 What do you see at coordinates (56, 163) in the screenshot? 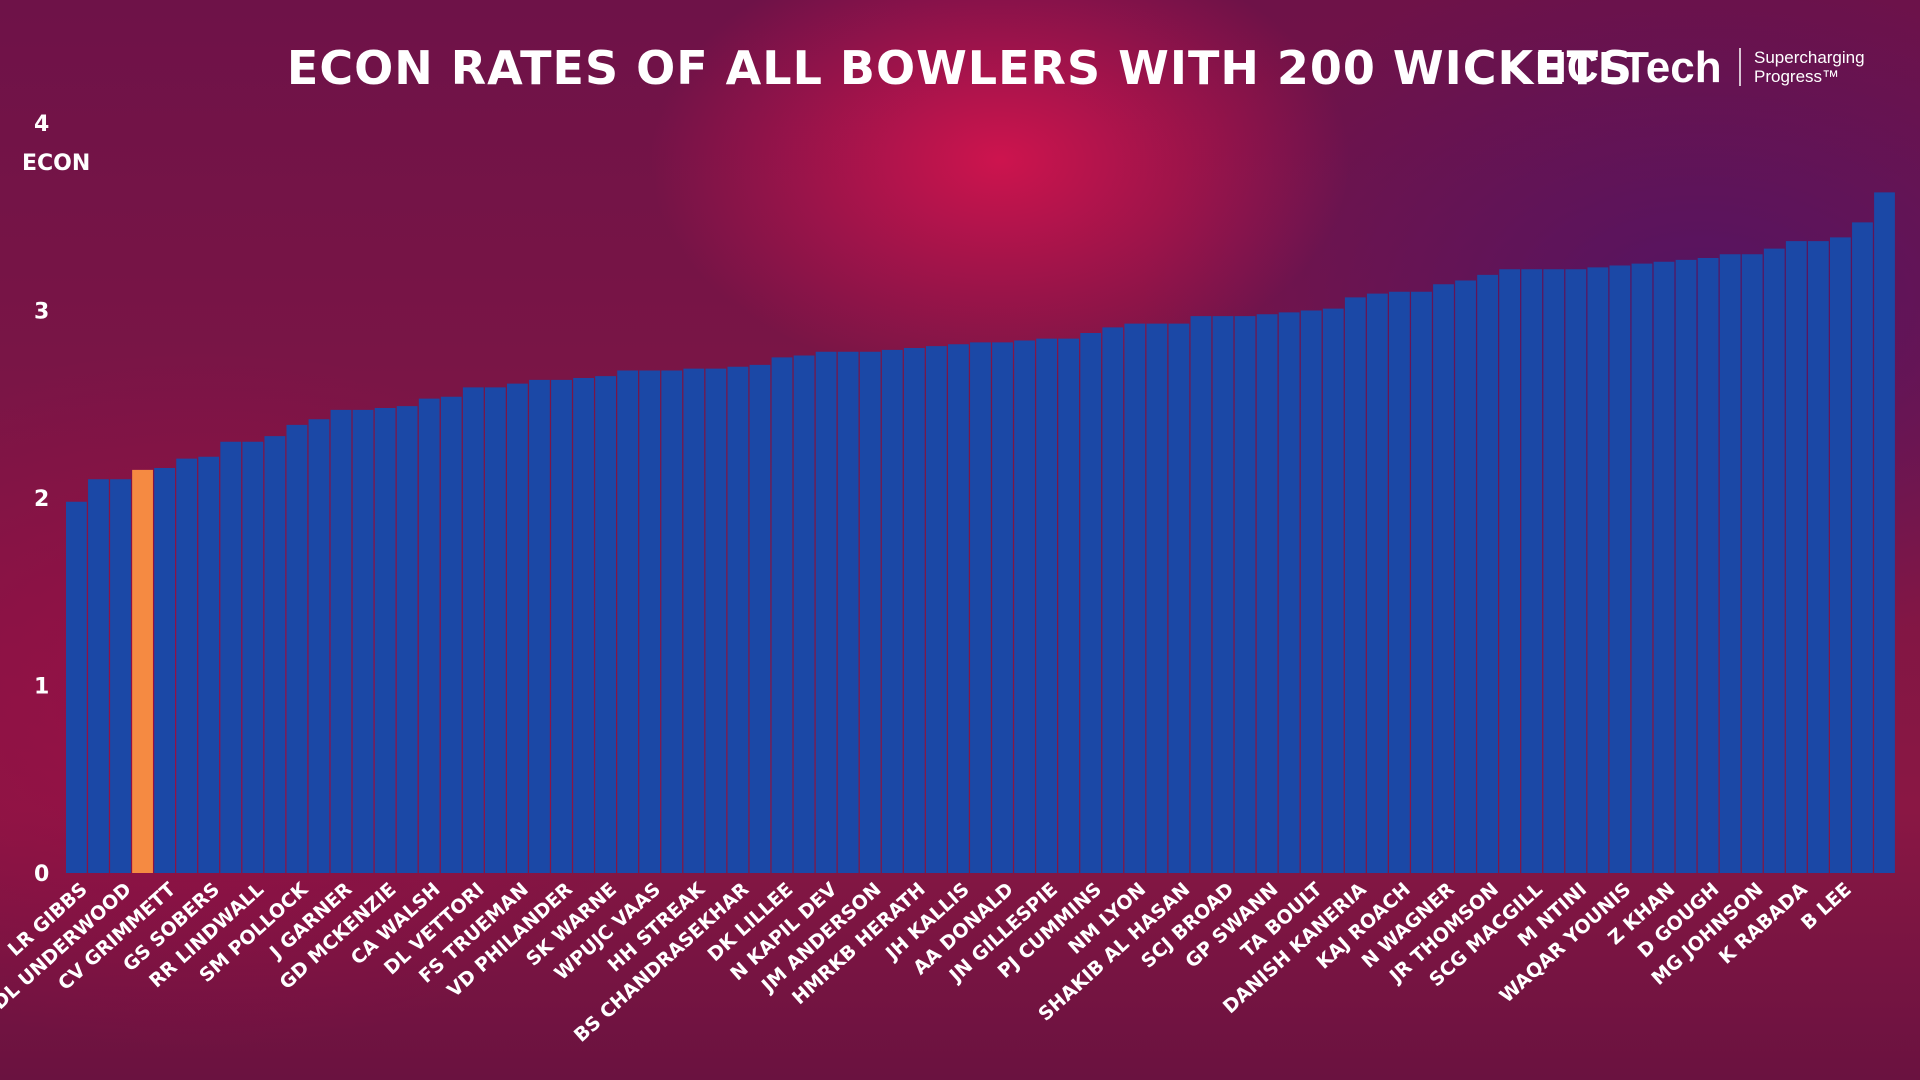
I see `y-axis-label: ECON` at bounding box center [56, 163].